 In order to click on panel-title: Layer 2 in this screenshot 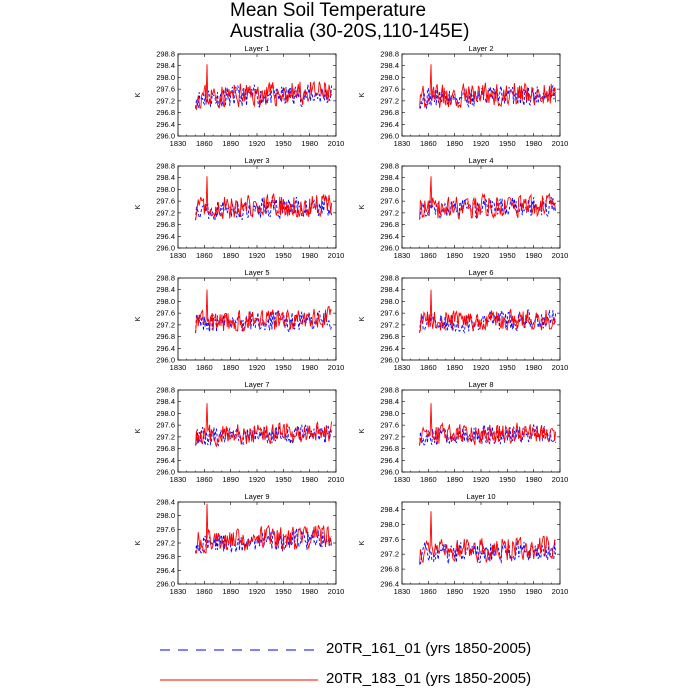, I will do `click(480, 48)`.